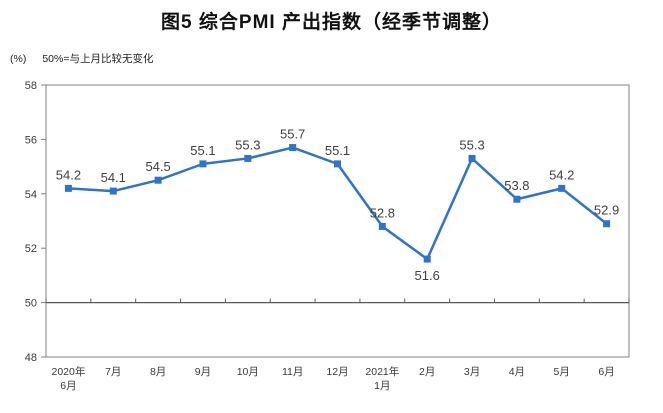  Describe the element at coordinates (337, 372) in the screenshot. I see `x-axis-category-label: 12月` at that location.